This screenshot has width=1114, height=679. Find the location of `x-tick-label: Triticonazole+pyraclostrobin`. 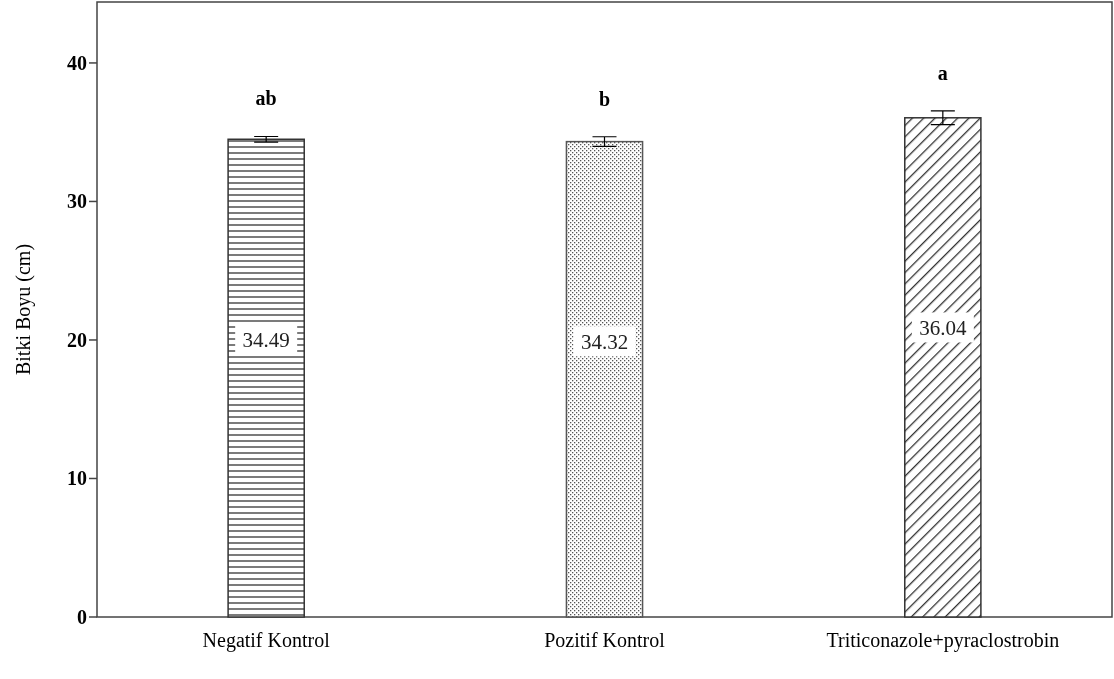

x-tick-label: Triticonazole+pyraclostrobin is located at coordinates (943, 640).